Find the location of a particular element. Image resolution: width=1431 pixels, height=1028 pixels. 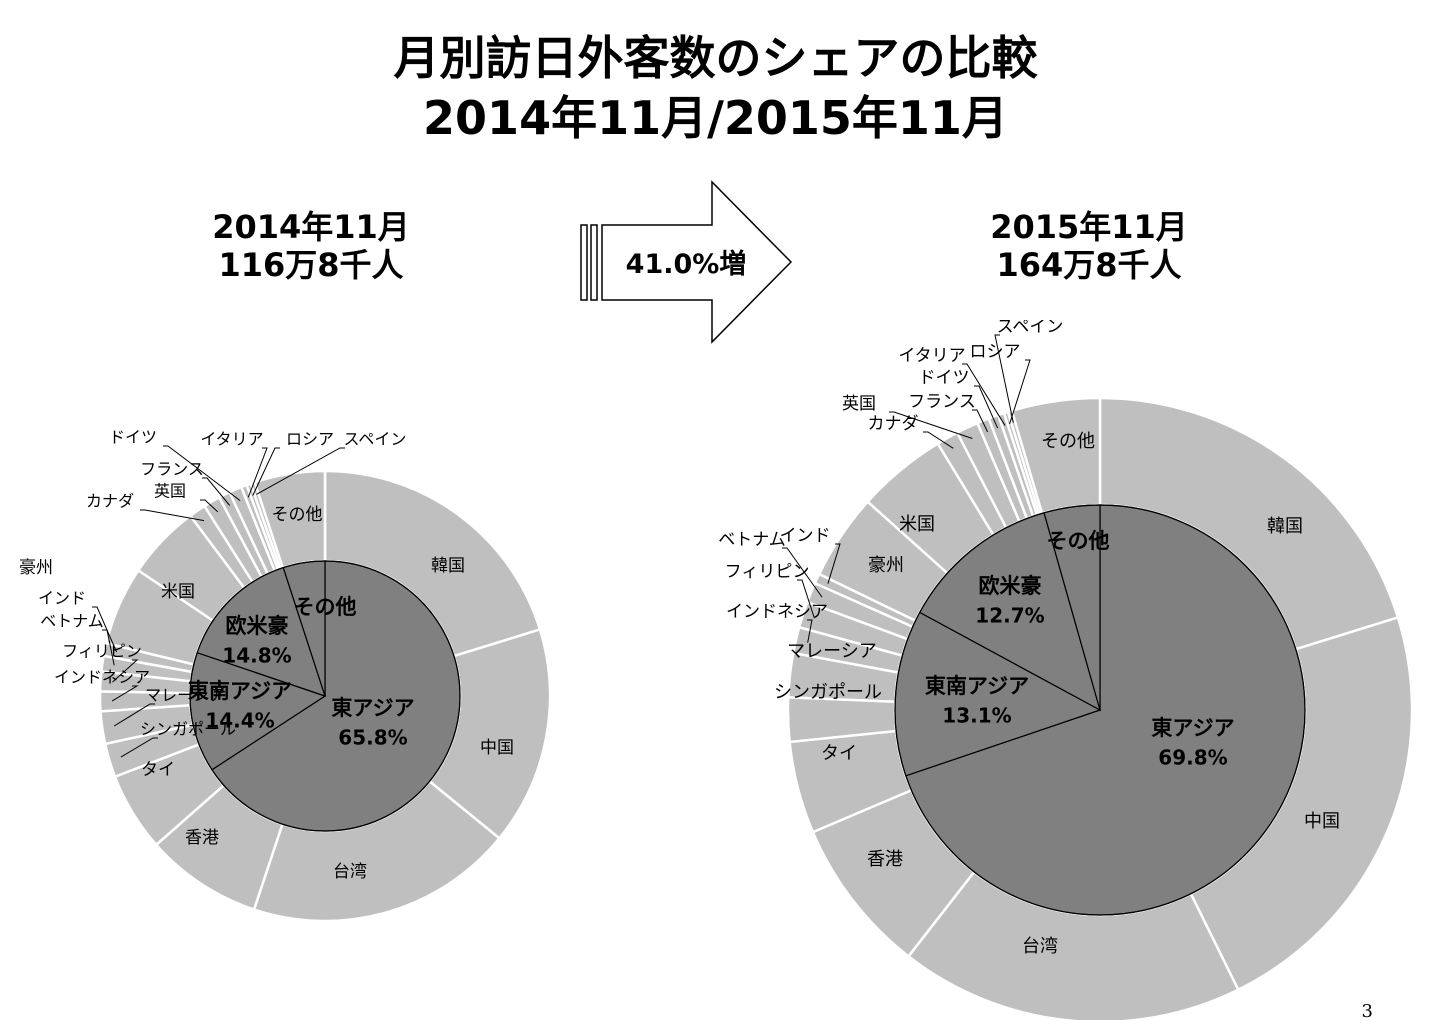

outer-ring is located at coordinates (325, 696).